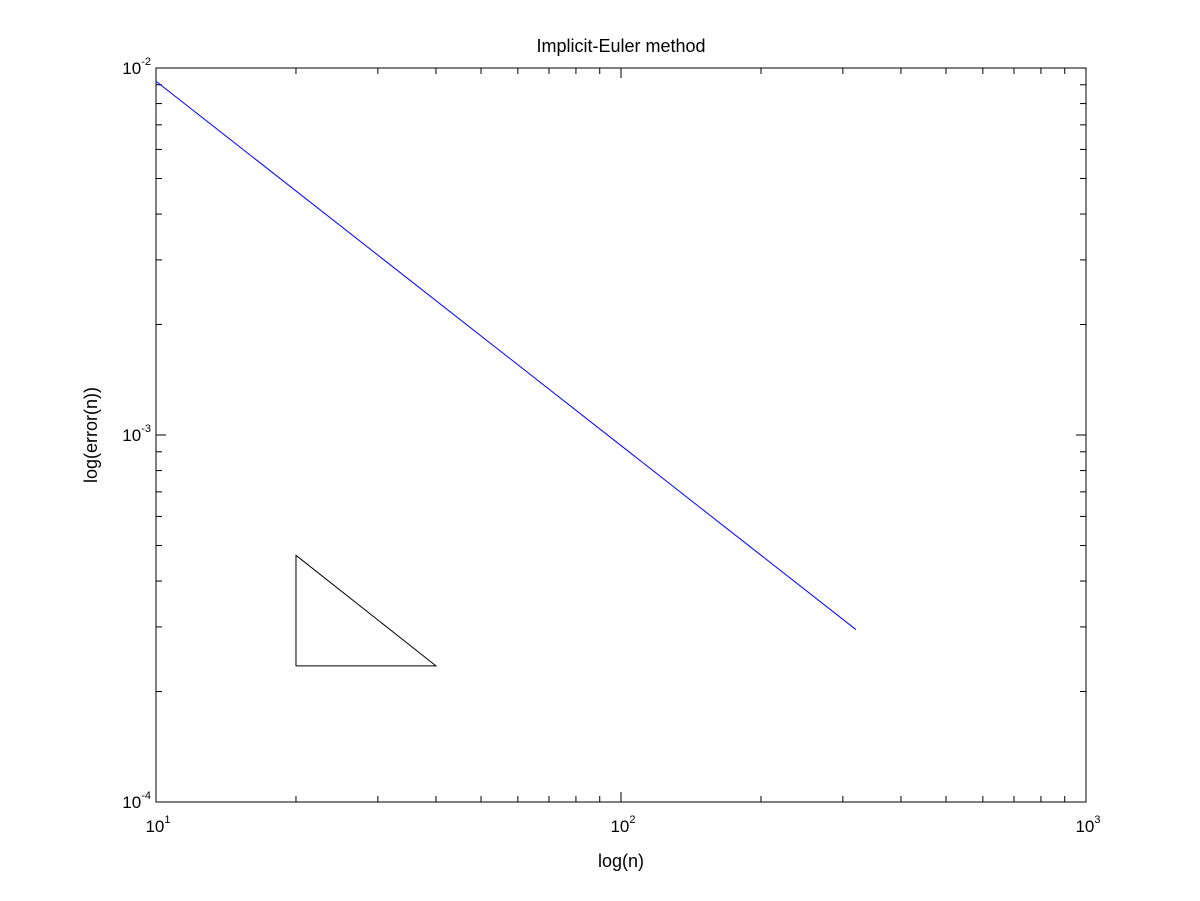 The width and height of the screenshot is (1200, 901). What do you see at coordinates (157, 825) in the screenshot?
I see `x-tick-label: 10¹` at bounding box center [157, 825].